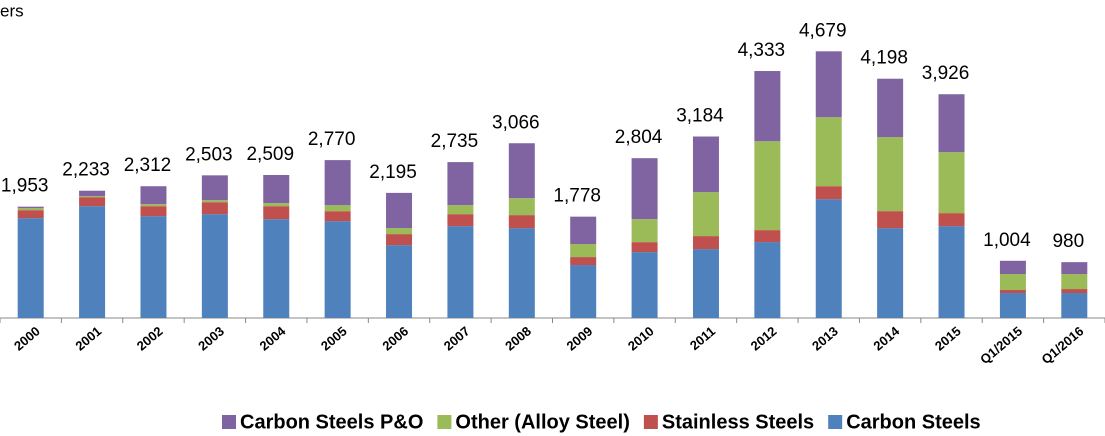  Describe the element at coordinates (1007, 240) in the screenshot. I see `total-label: 1,004` at that location.